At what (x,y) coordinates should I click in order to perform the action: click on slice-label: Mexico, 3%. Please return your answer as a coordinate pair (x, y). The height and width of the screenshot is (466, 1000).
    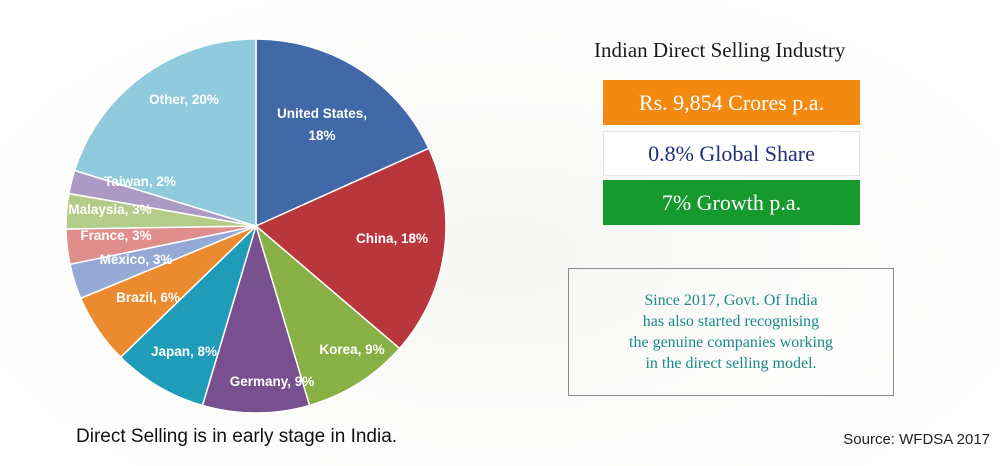
    Looking at the image, I should click on (136, 259).